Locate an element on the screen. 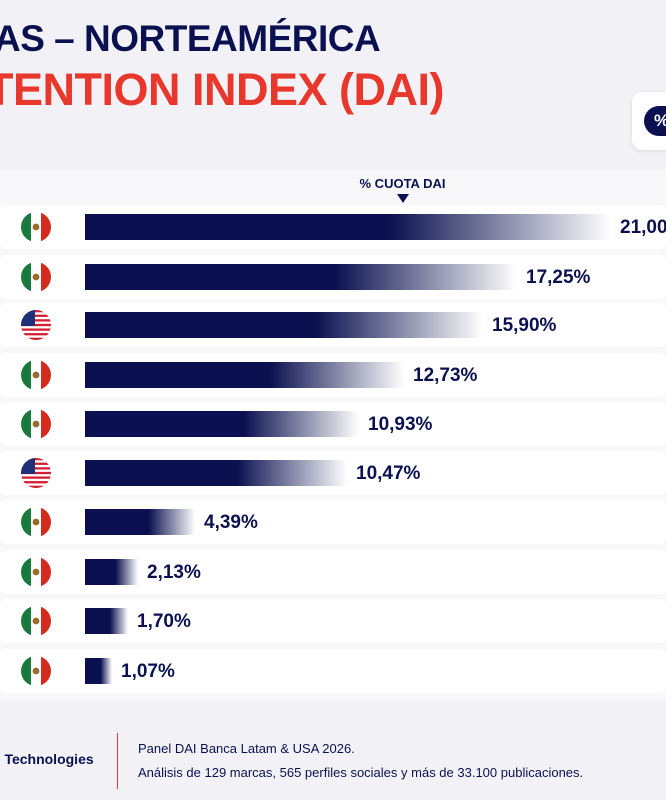 The image size is (666, 800). table-row: 15,90% is located at coordinates (333, 325).